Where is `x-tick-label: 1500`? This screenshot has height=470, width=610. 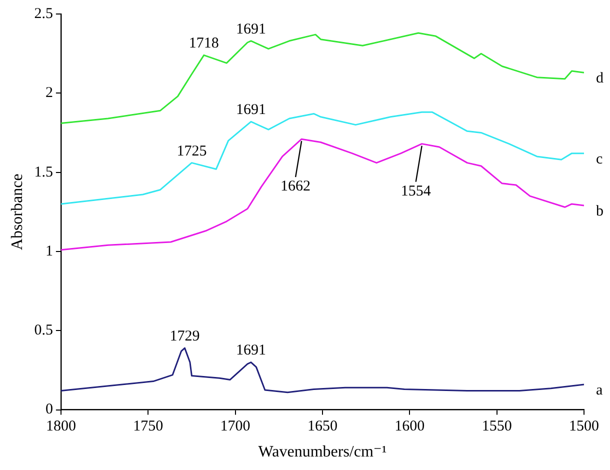 x-tick-label: 1500 is located at coordinates (584, 426).